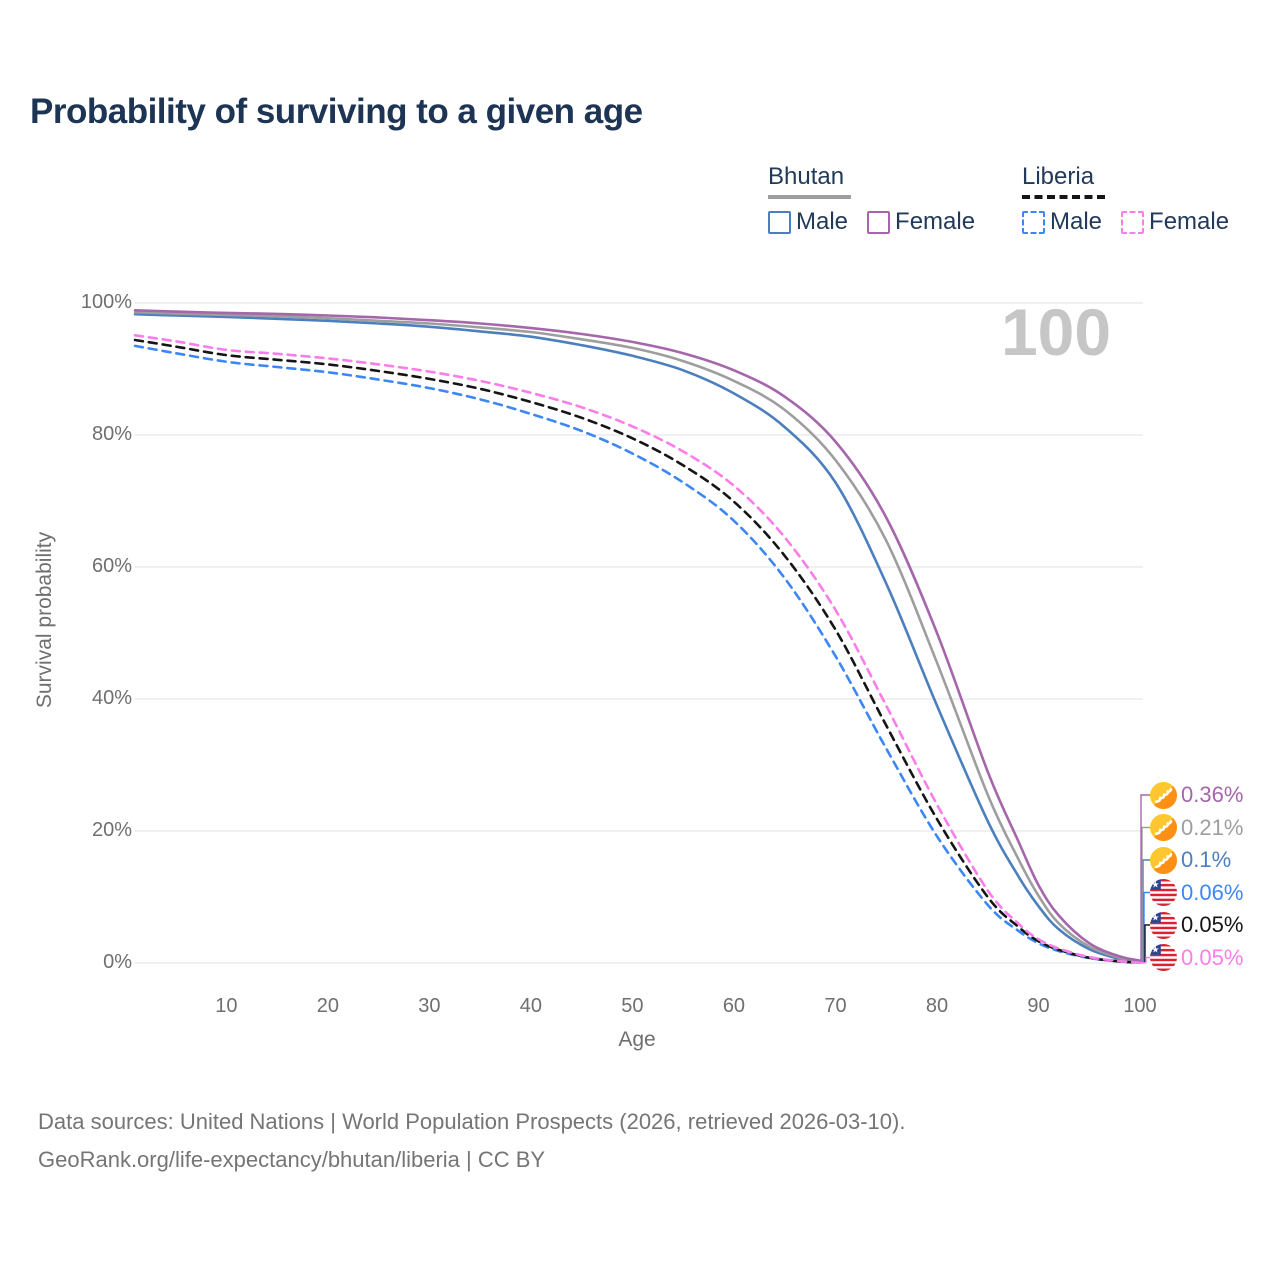 This screenshot has height=1280, width=1280. Describe the element at coordinates (44, 620) in the screenshot. I see `y-axis-title: Survival probability` at that location.